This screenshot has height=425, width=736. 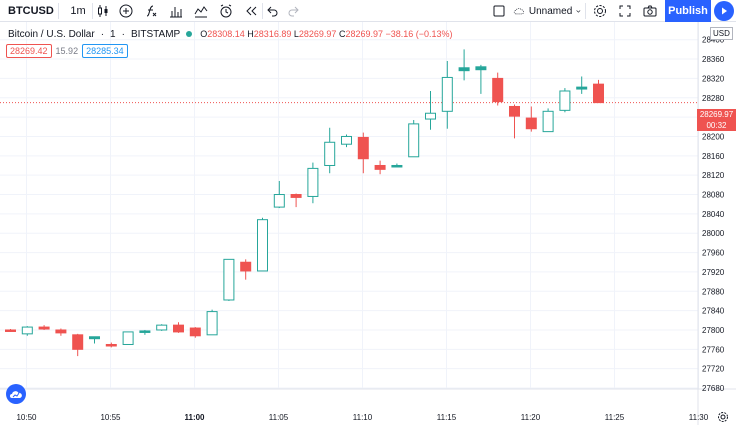 I want to click on tradingview-logo, so click(x=16, y=394).